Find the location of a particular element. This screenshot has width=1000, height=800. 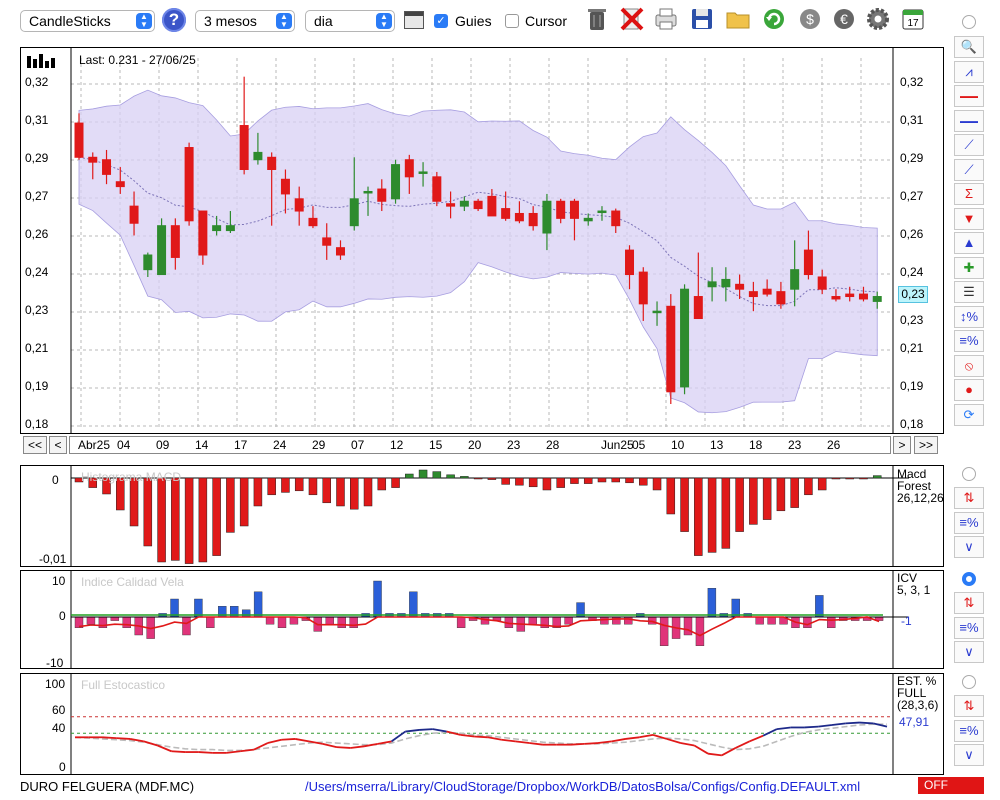

trend-line-icon: ⟋ is located at coordinates (969, 169).